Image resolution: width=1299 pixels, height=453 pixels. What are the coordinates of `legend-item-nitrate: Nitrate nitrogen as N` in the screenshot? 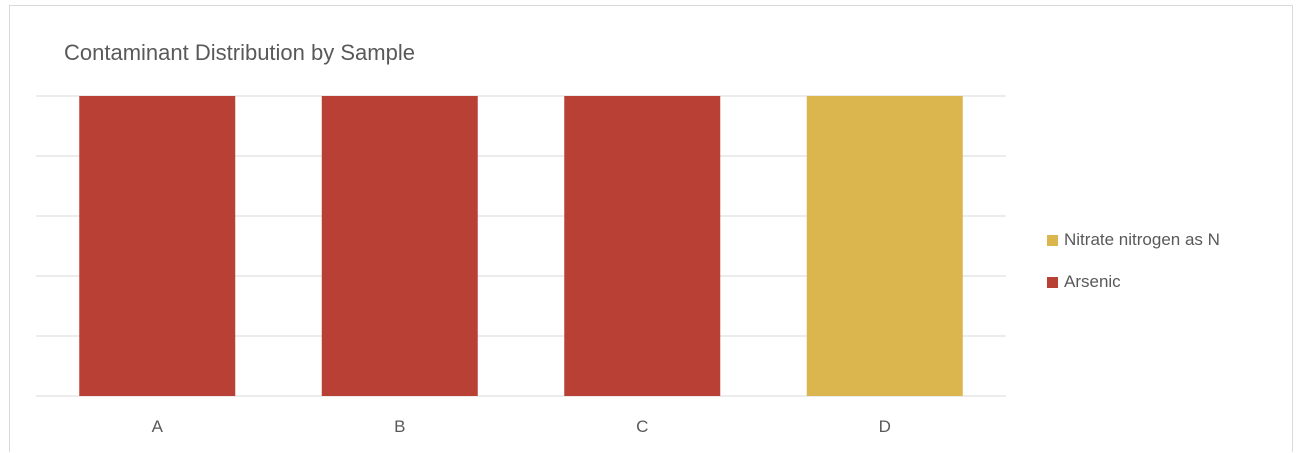 It's located at (1133, 240).